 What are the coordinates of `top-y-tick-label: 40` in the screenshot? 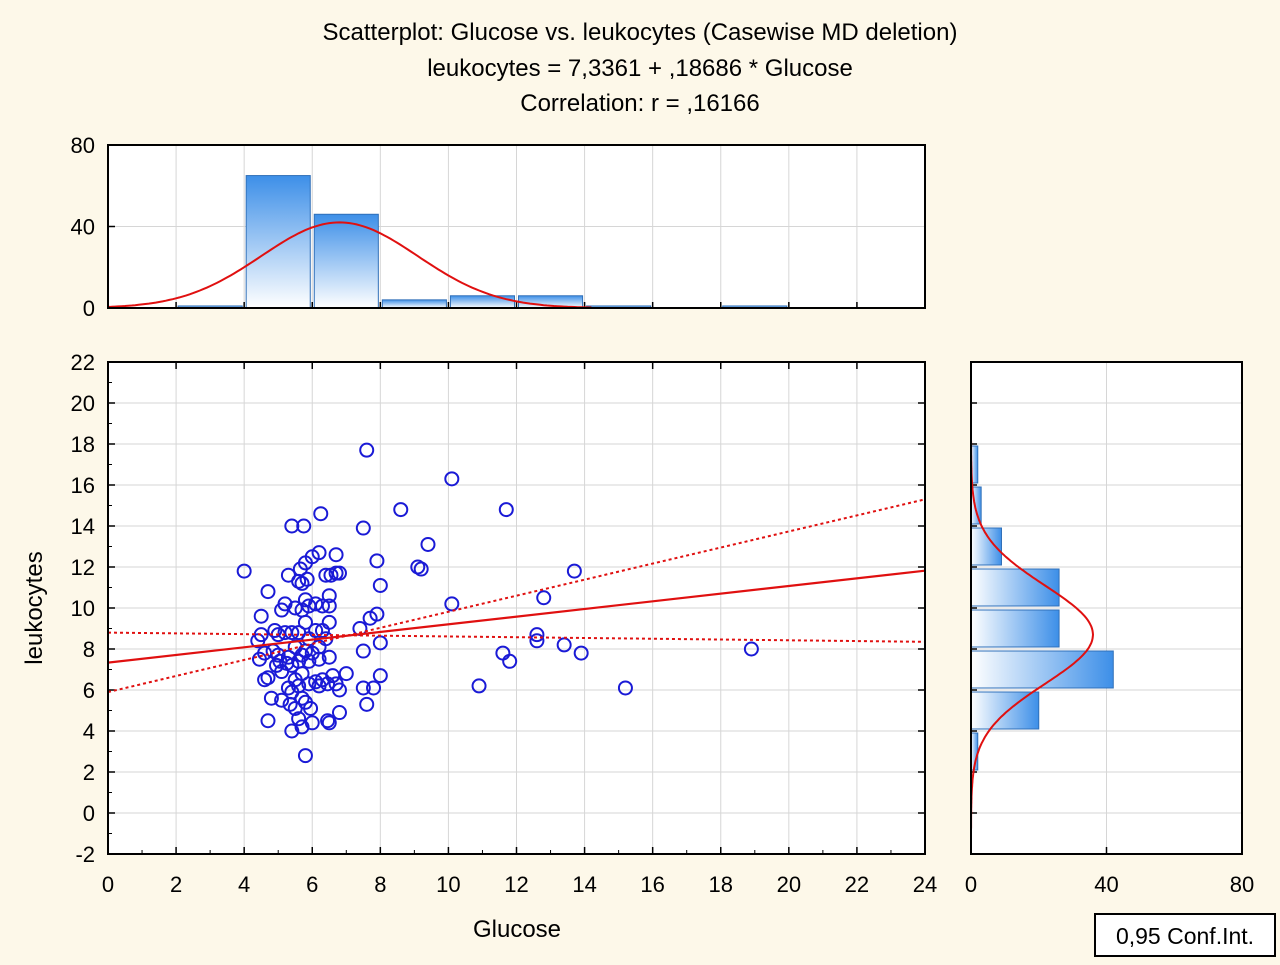 It's located at (83, 227).